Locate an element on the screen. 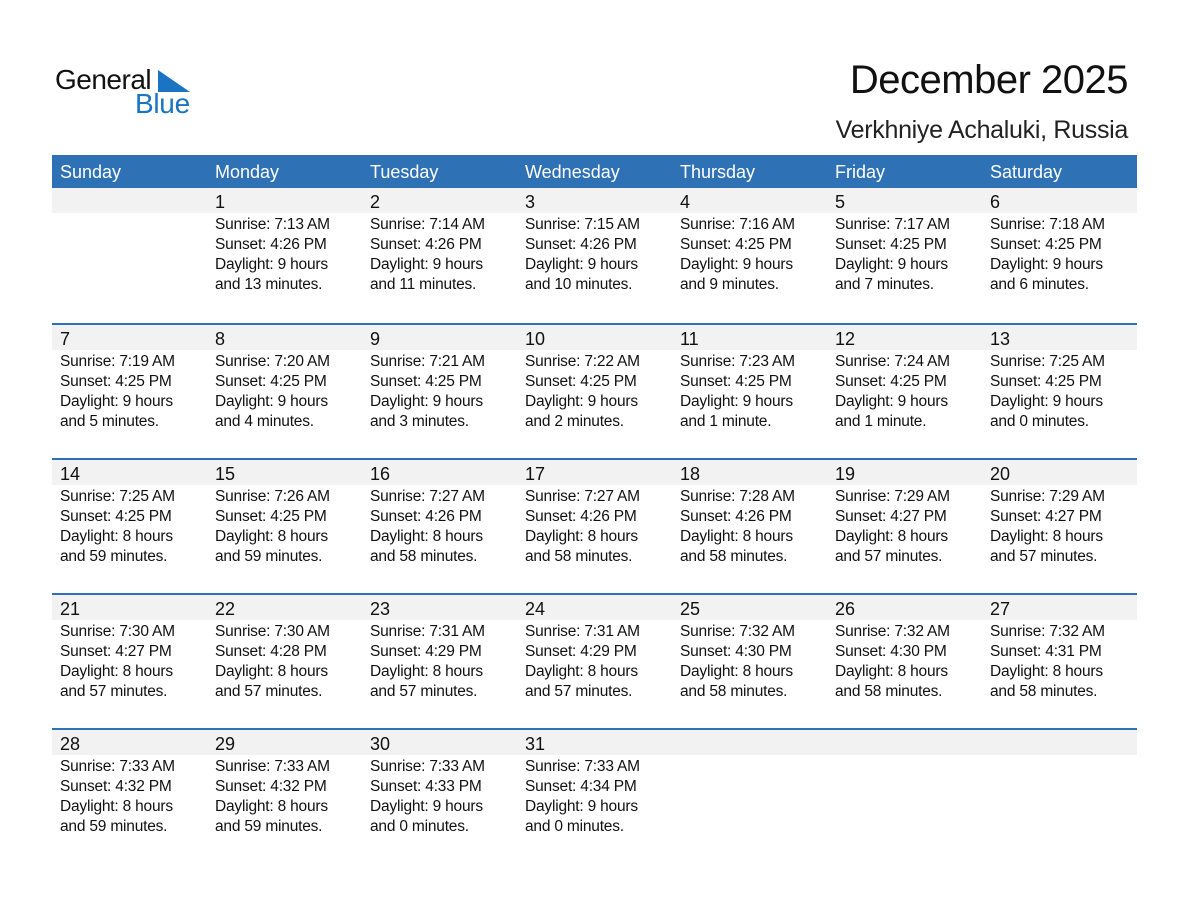 This screenshot has height=918, width=1188. day-number: 27 is located at coordinates (1000, 609).